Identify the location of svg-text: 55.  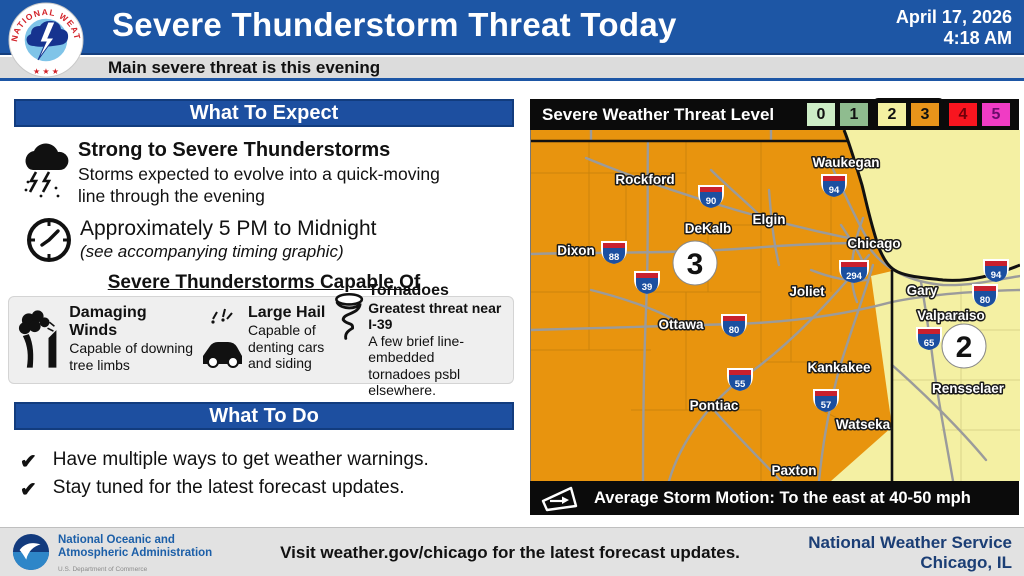
(740, 384).